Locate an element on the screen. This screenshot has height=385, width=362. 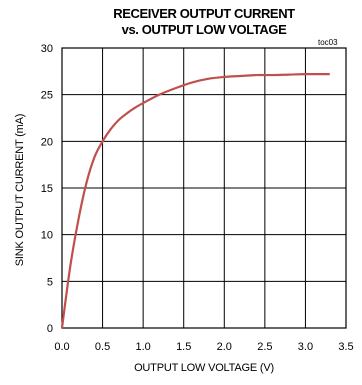
chart-title-line2: vs. OUTPUT LOW VOLTAGE is located at coordinates (204, 29).